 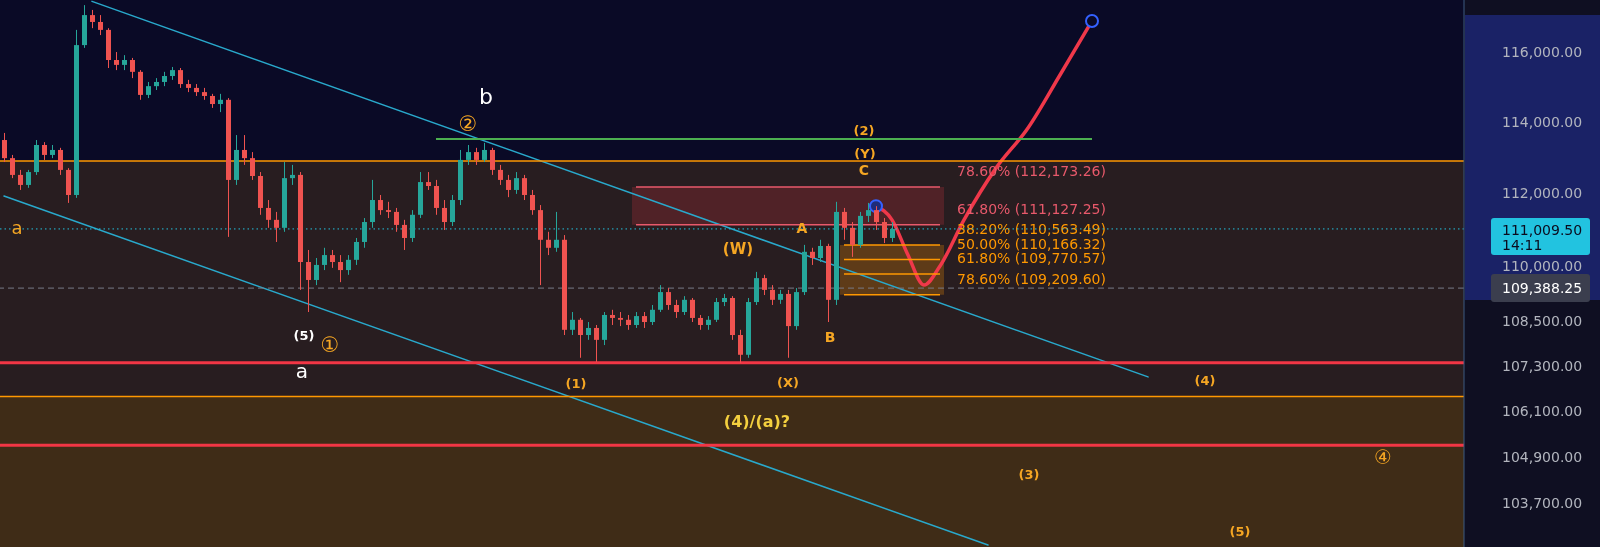 I want to click on annotation: (Y), so click(x=865, y=153).